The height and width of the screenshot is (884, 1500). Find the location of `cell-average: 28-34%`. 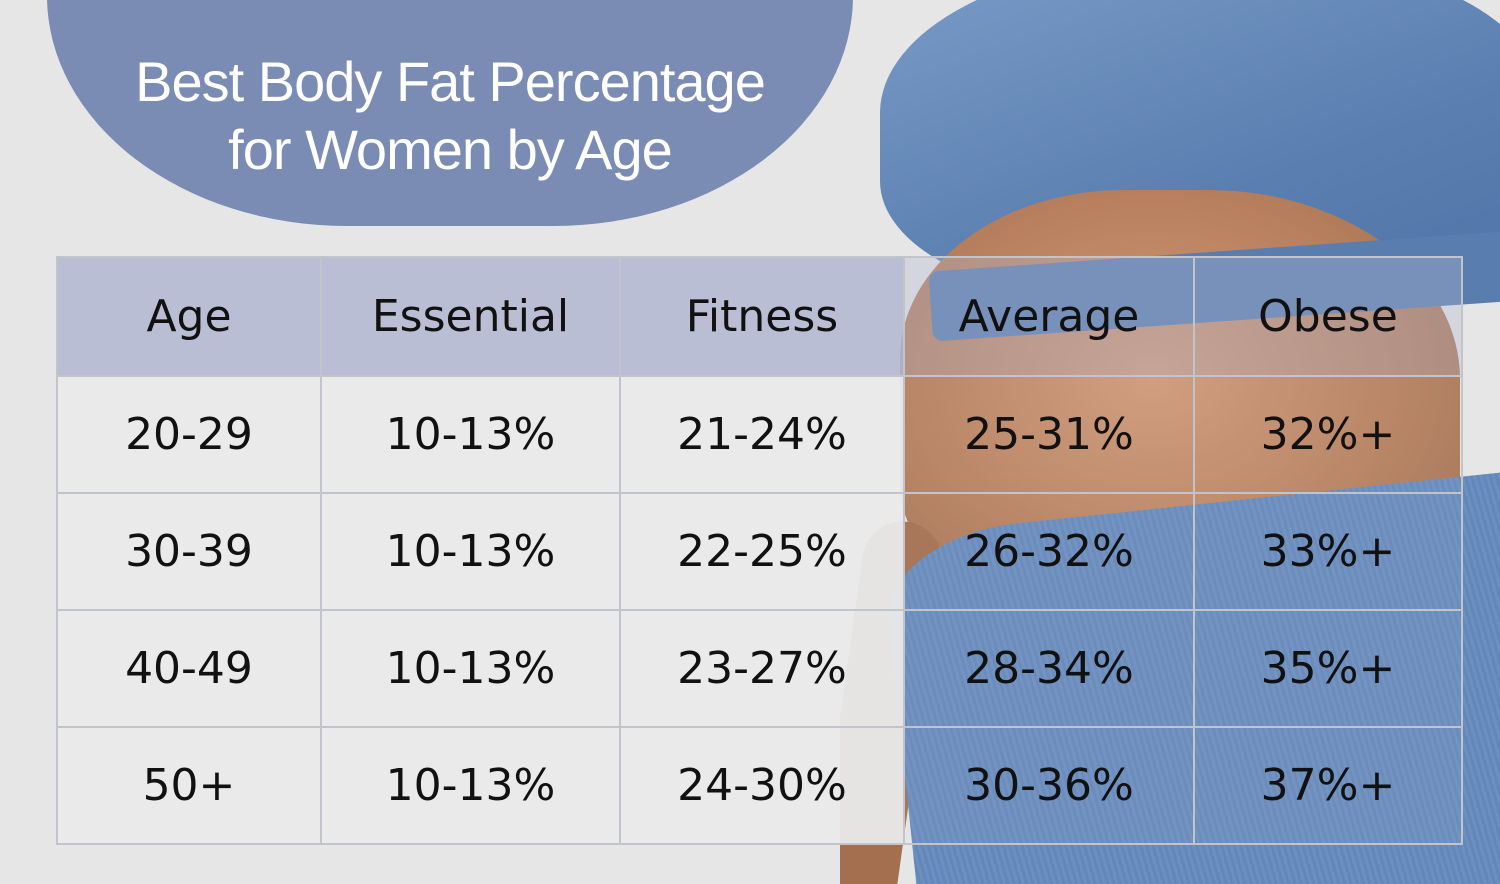

cell-average: 28-34% is located at coordinates (1049, 668).